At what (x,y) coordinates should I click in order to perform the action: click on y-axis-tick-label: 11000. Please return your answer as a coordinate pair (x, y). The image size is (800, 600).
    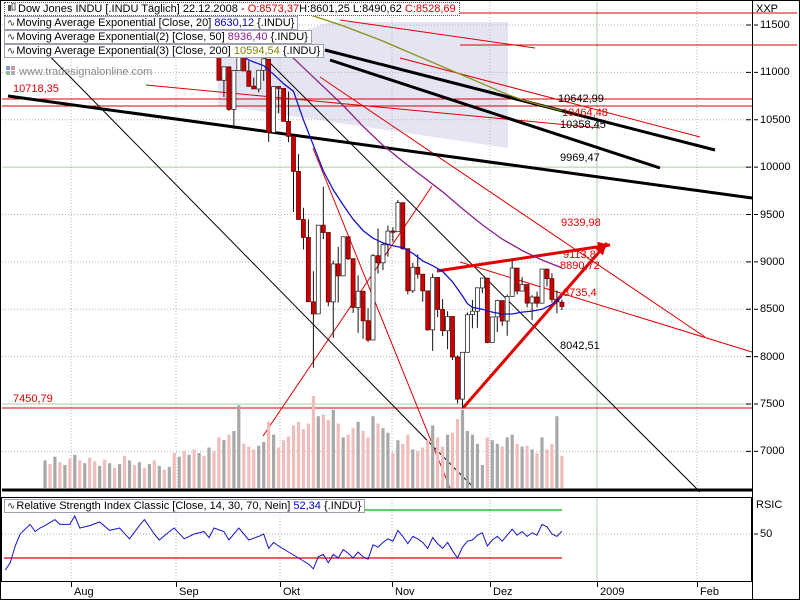
    Looking at the image, I should click on (775, 72).